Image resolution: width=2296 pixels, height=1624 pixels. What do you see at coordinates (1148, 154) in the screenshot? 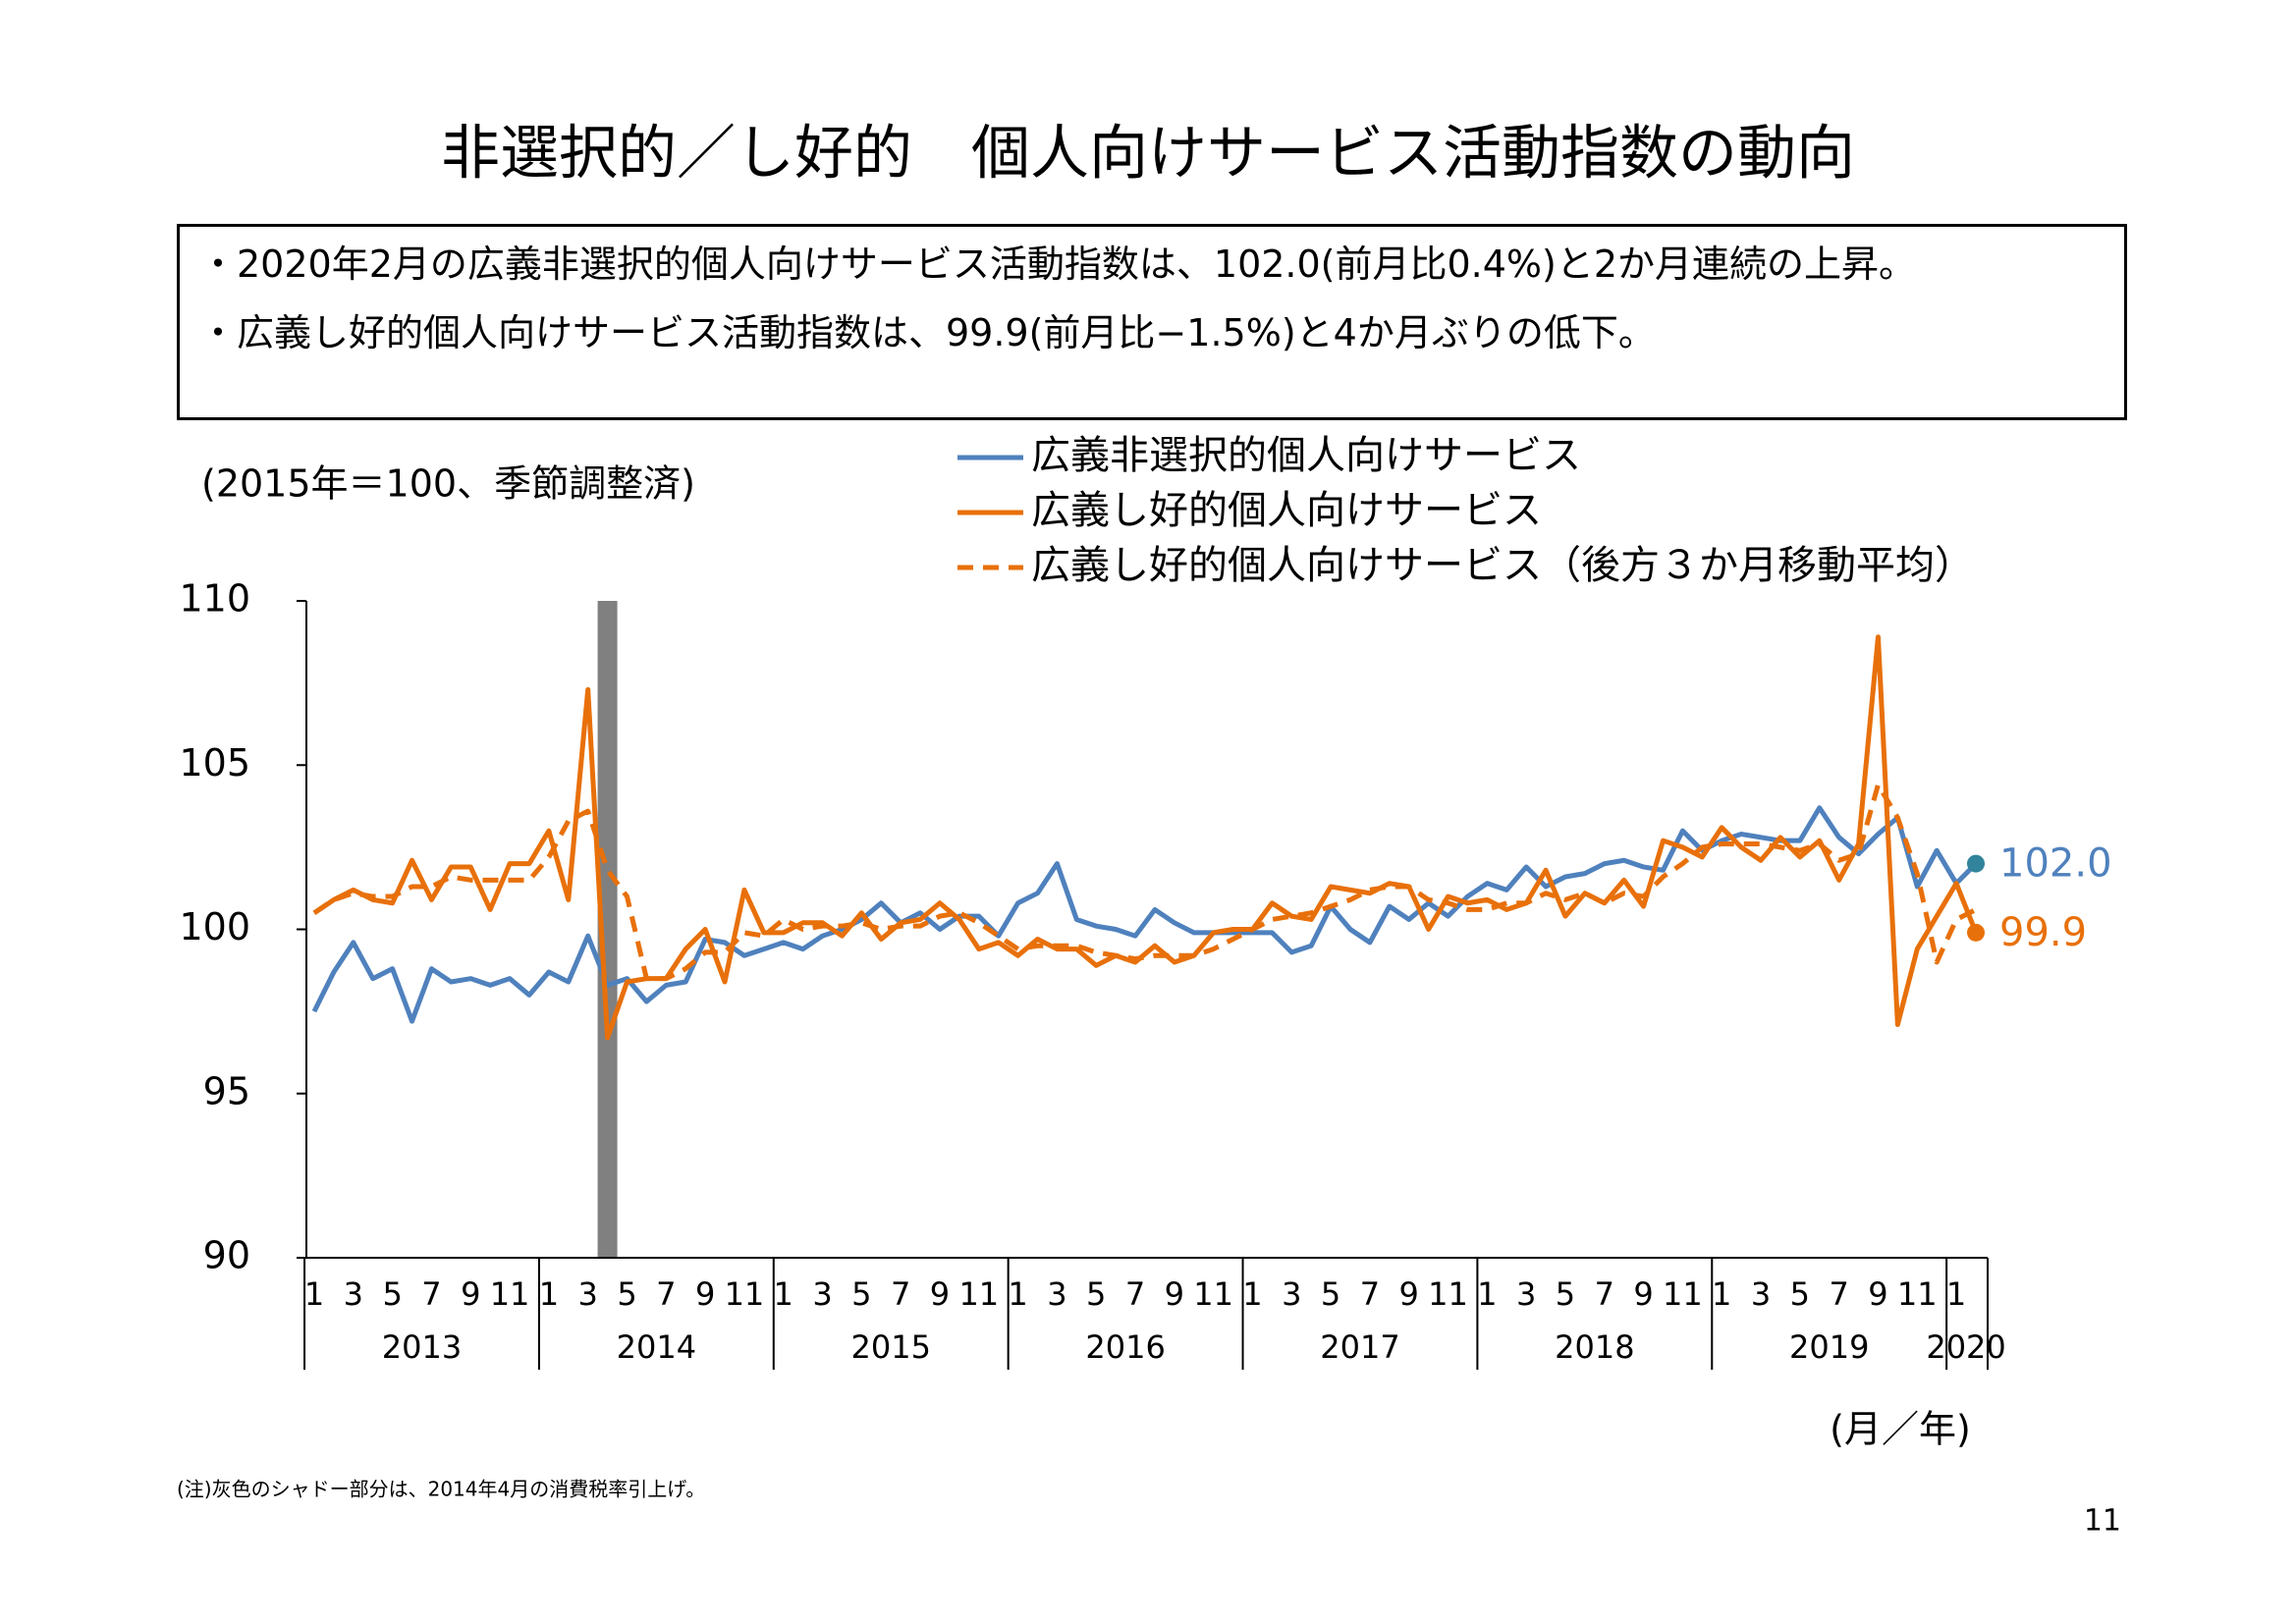
I see `title: 非選択的／し好的 個人向けサービス活動指数の動向` at bounding box center [1148, 154].